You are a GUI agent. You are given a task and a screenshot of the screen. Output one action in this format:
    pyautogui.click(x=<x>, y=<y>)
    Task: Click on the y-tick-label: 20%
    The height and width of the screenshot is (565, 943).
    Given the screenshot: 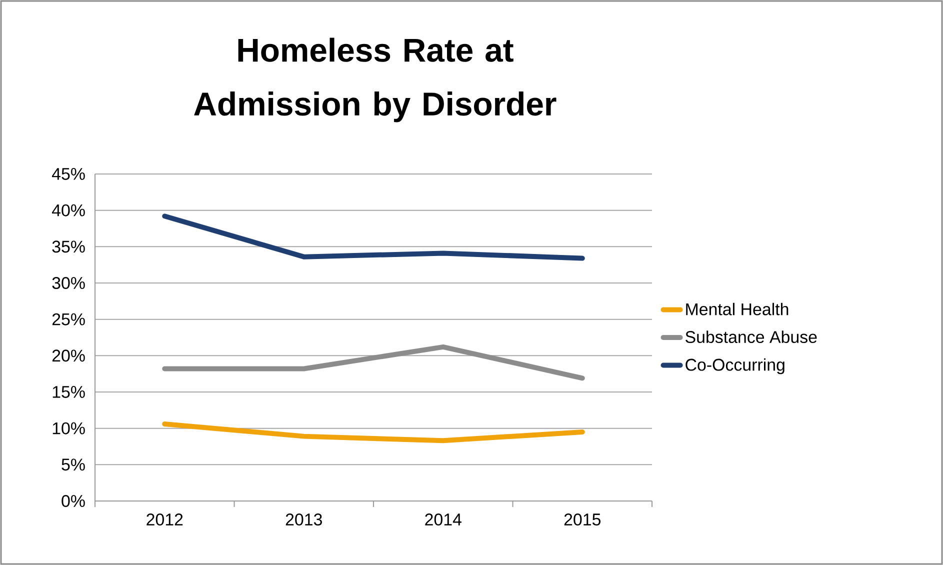 What is the action you would take?
    pyautogui.click(x=68, y=356)
    